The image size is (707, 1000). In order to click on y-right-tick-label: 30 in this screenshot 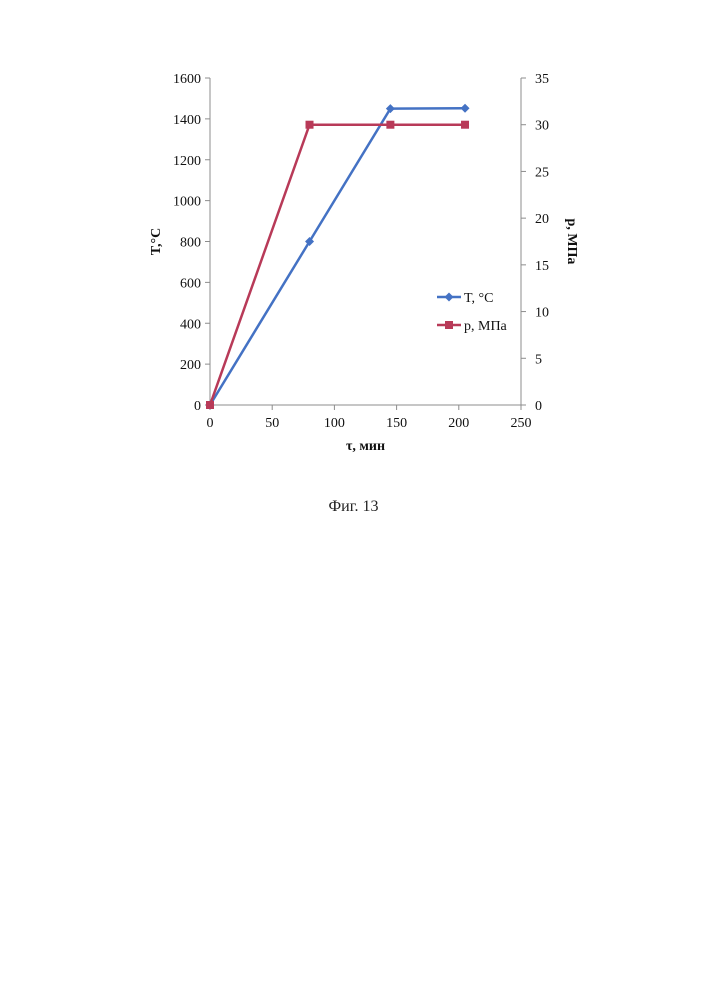, I will do `click(542, 126)`.